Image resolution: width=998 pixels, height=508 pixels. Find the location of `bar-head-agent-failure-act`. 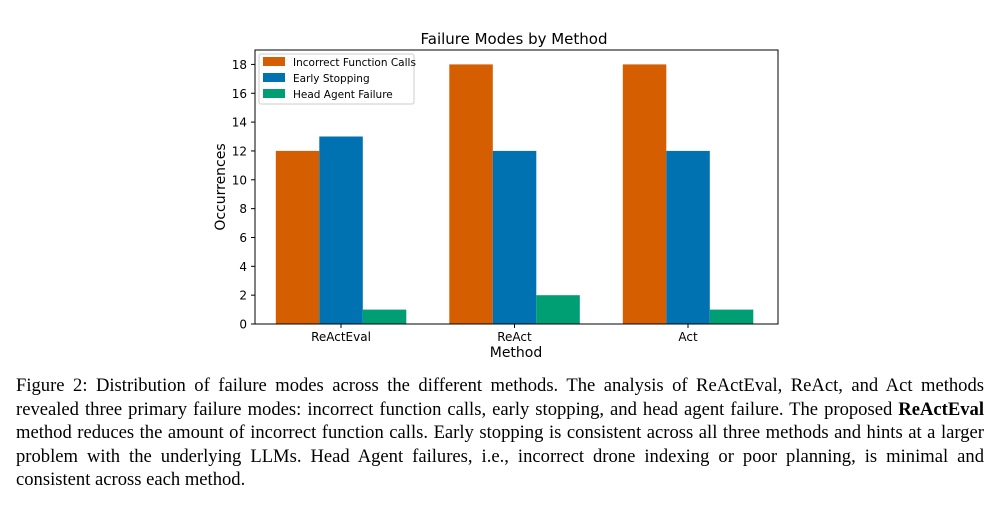

bar-head-agent-failure-act is located at coordinates (731, 316).